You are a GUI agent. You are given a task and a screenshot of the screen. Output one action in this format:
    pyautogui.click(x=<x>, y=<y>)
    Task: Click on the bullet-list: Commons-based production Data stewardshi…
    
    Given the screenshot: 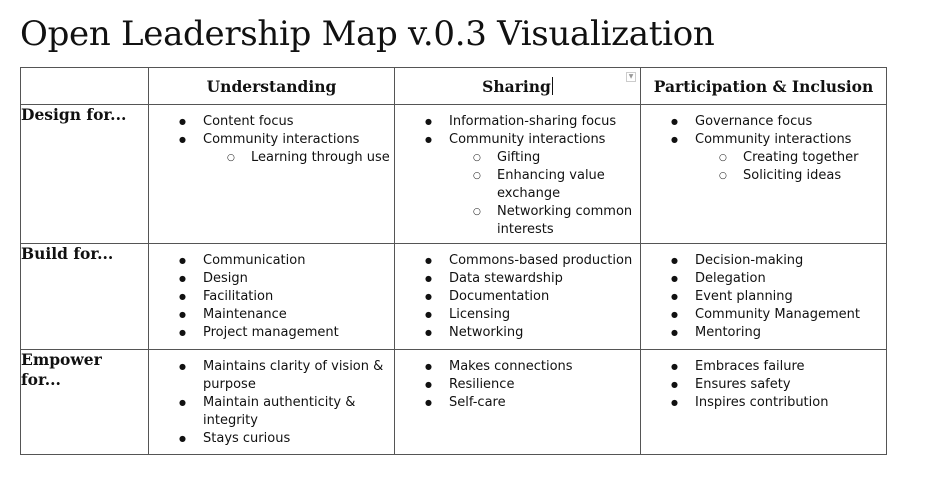 What is the action you would take?
    pyautogui.click(x=517, y=293)
    